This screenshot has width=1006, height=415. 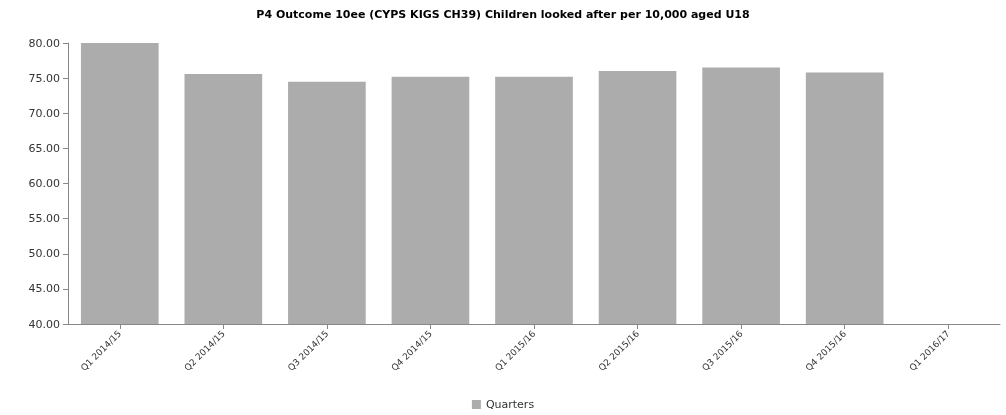 I want to click on y-tick-label: 80.00, so click(x=44, y=43).